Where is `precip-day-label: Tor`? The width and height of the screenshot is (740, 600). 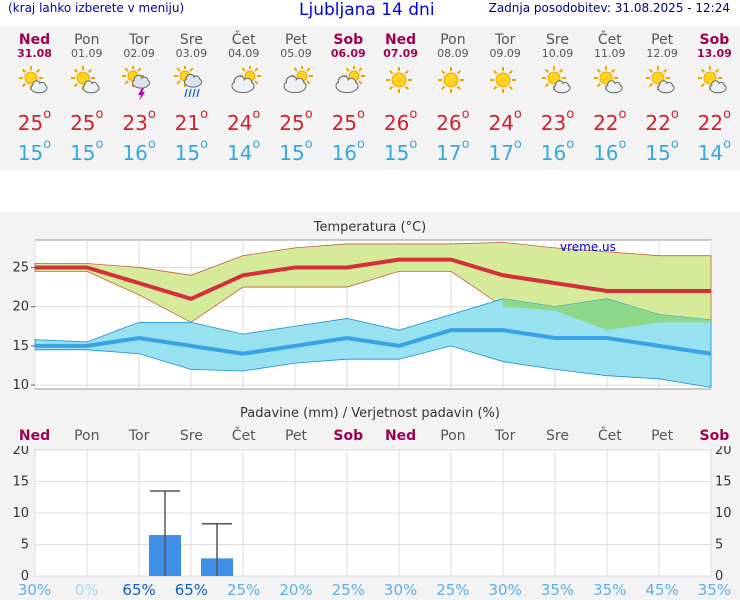 precip-day-label: Tor is located at coordinates (505, 436).